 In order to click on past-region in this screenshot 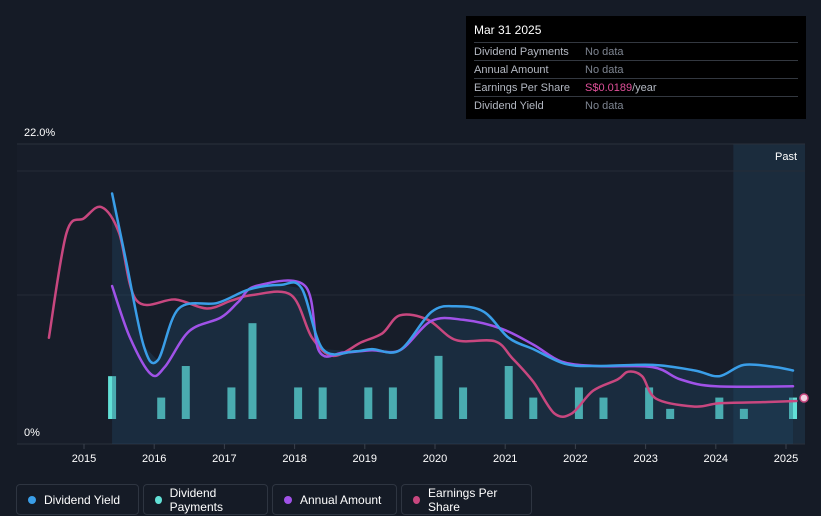, I will do `click(769, 294)`.